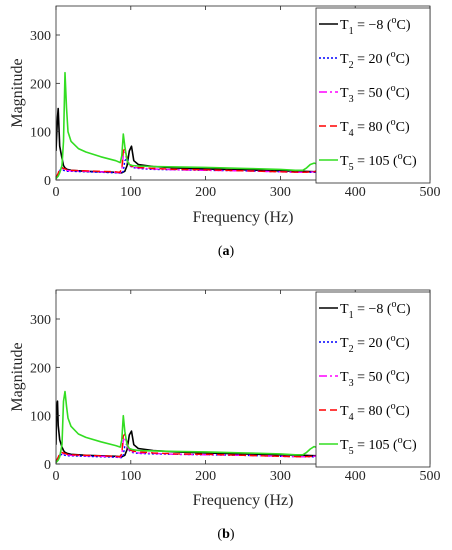 The image size is (452, 550). I want to click on series-line-t5, so click(243, 427).